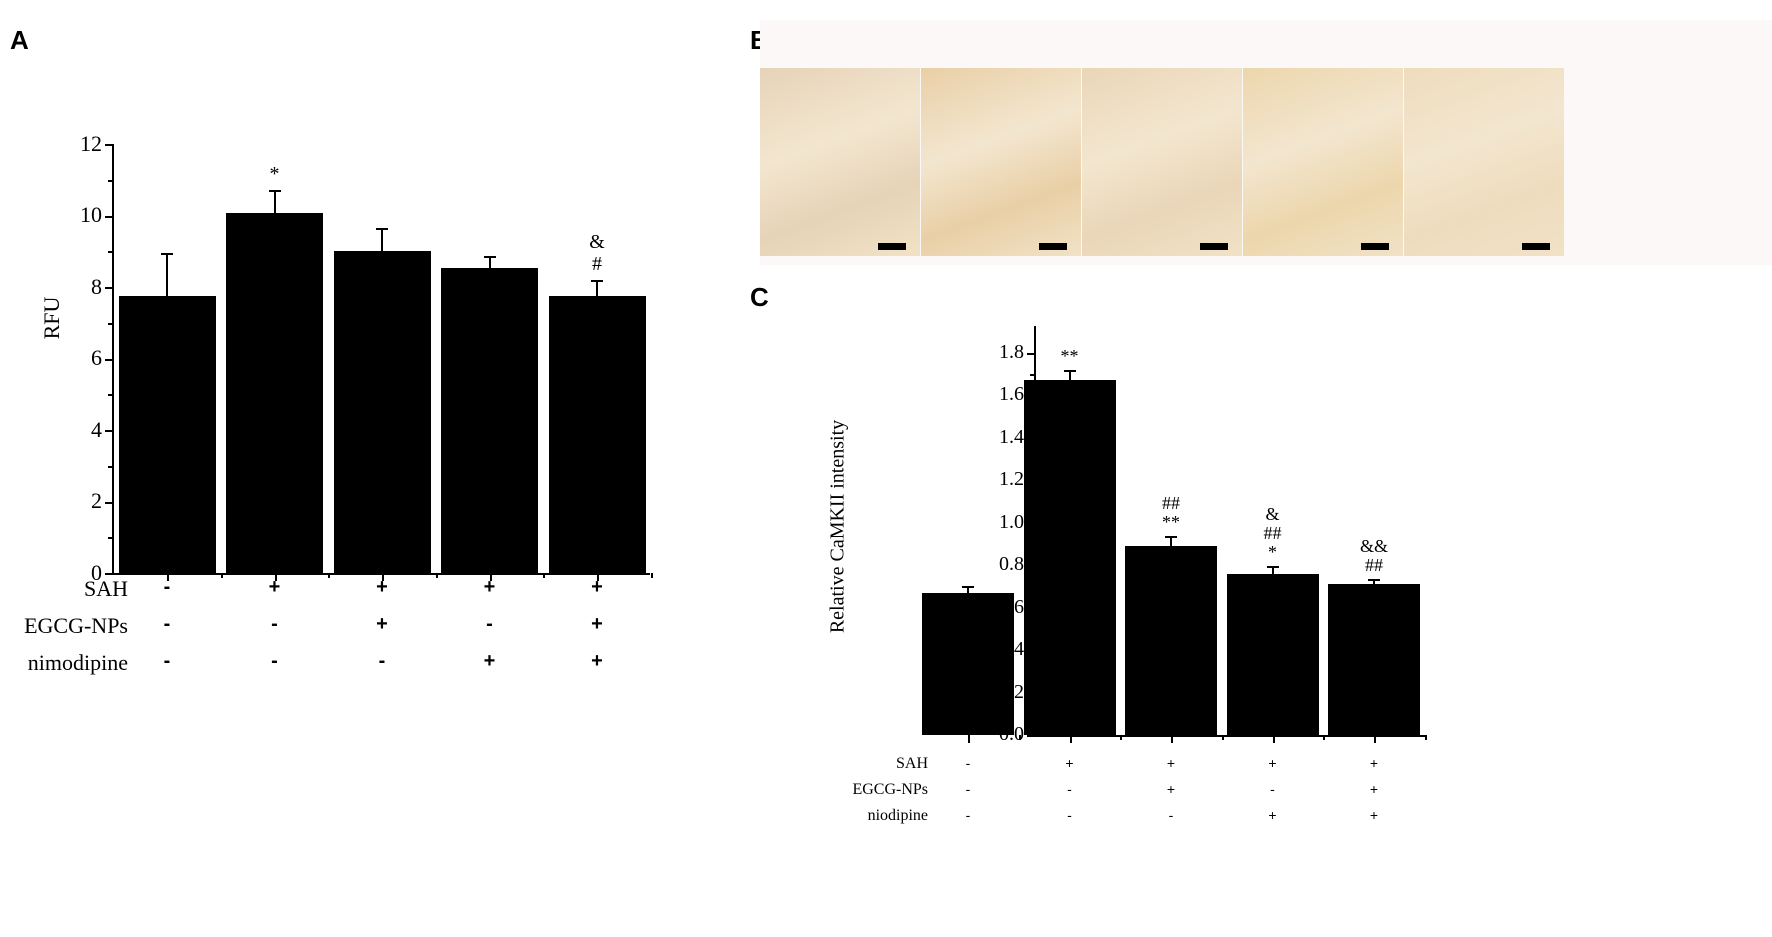  Describe the element at coordinates (274, 173) in the screenshot. I see `significance-marker: *` at that location.